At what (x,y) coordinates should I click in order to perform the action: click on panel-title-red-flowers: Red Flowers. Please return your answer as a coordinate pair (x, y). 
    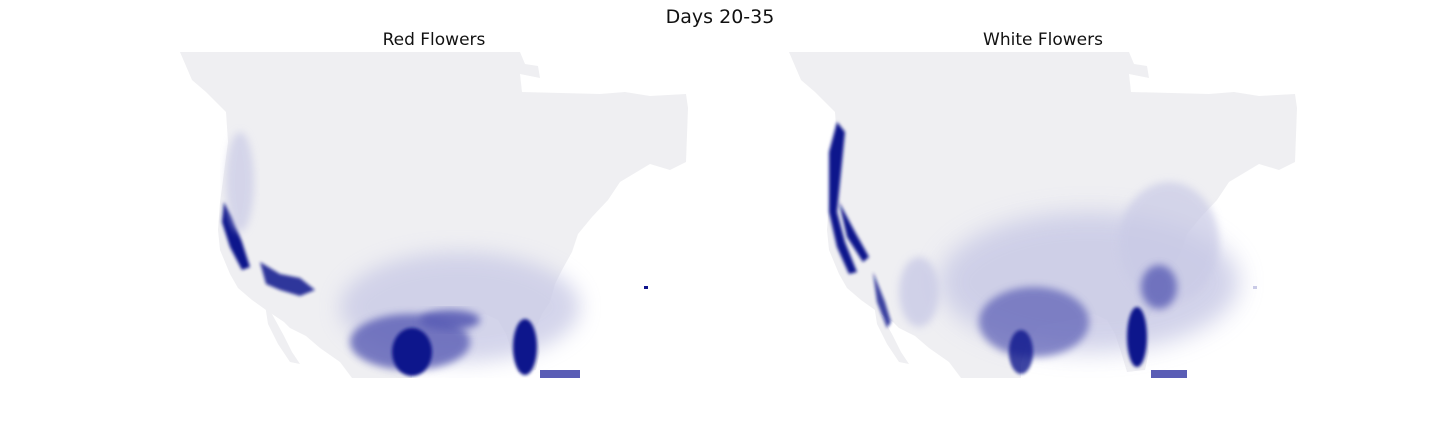
    Looking at the image, I should click on (434, 40).